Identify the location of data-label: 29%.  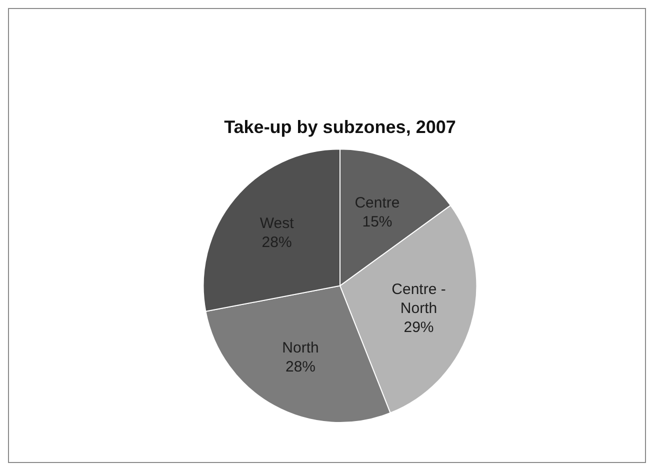
(419, 327).